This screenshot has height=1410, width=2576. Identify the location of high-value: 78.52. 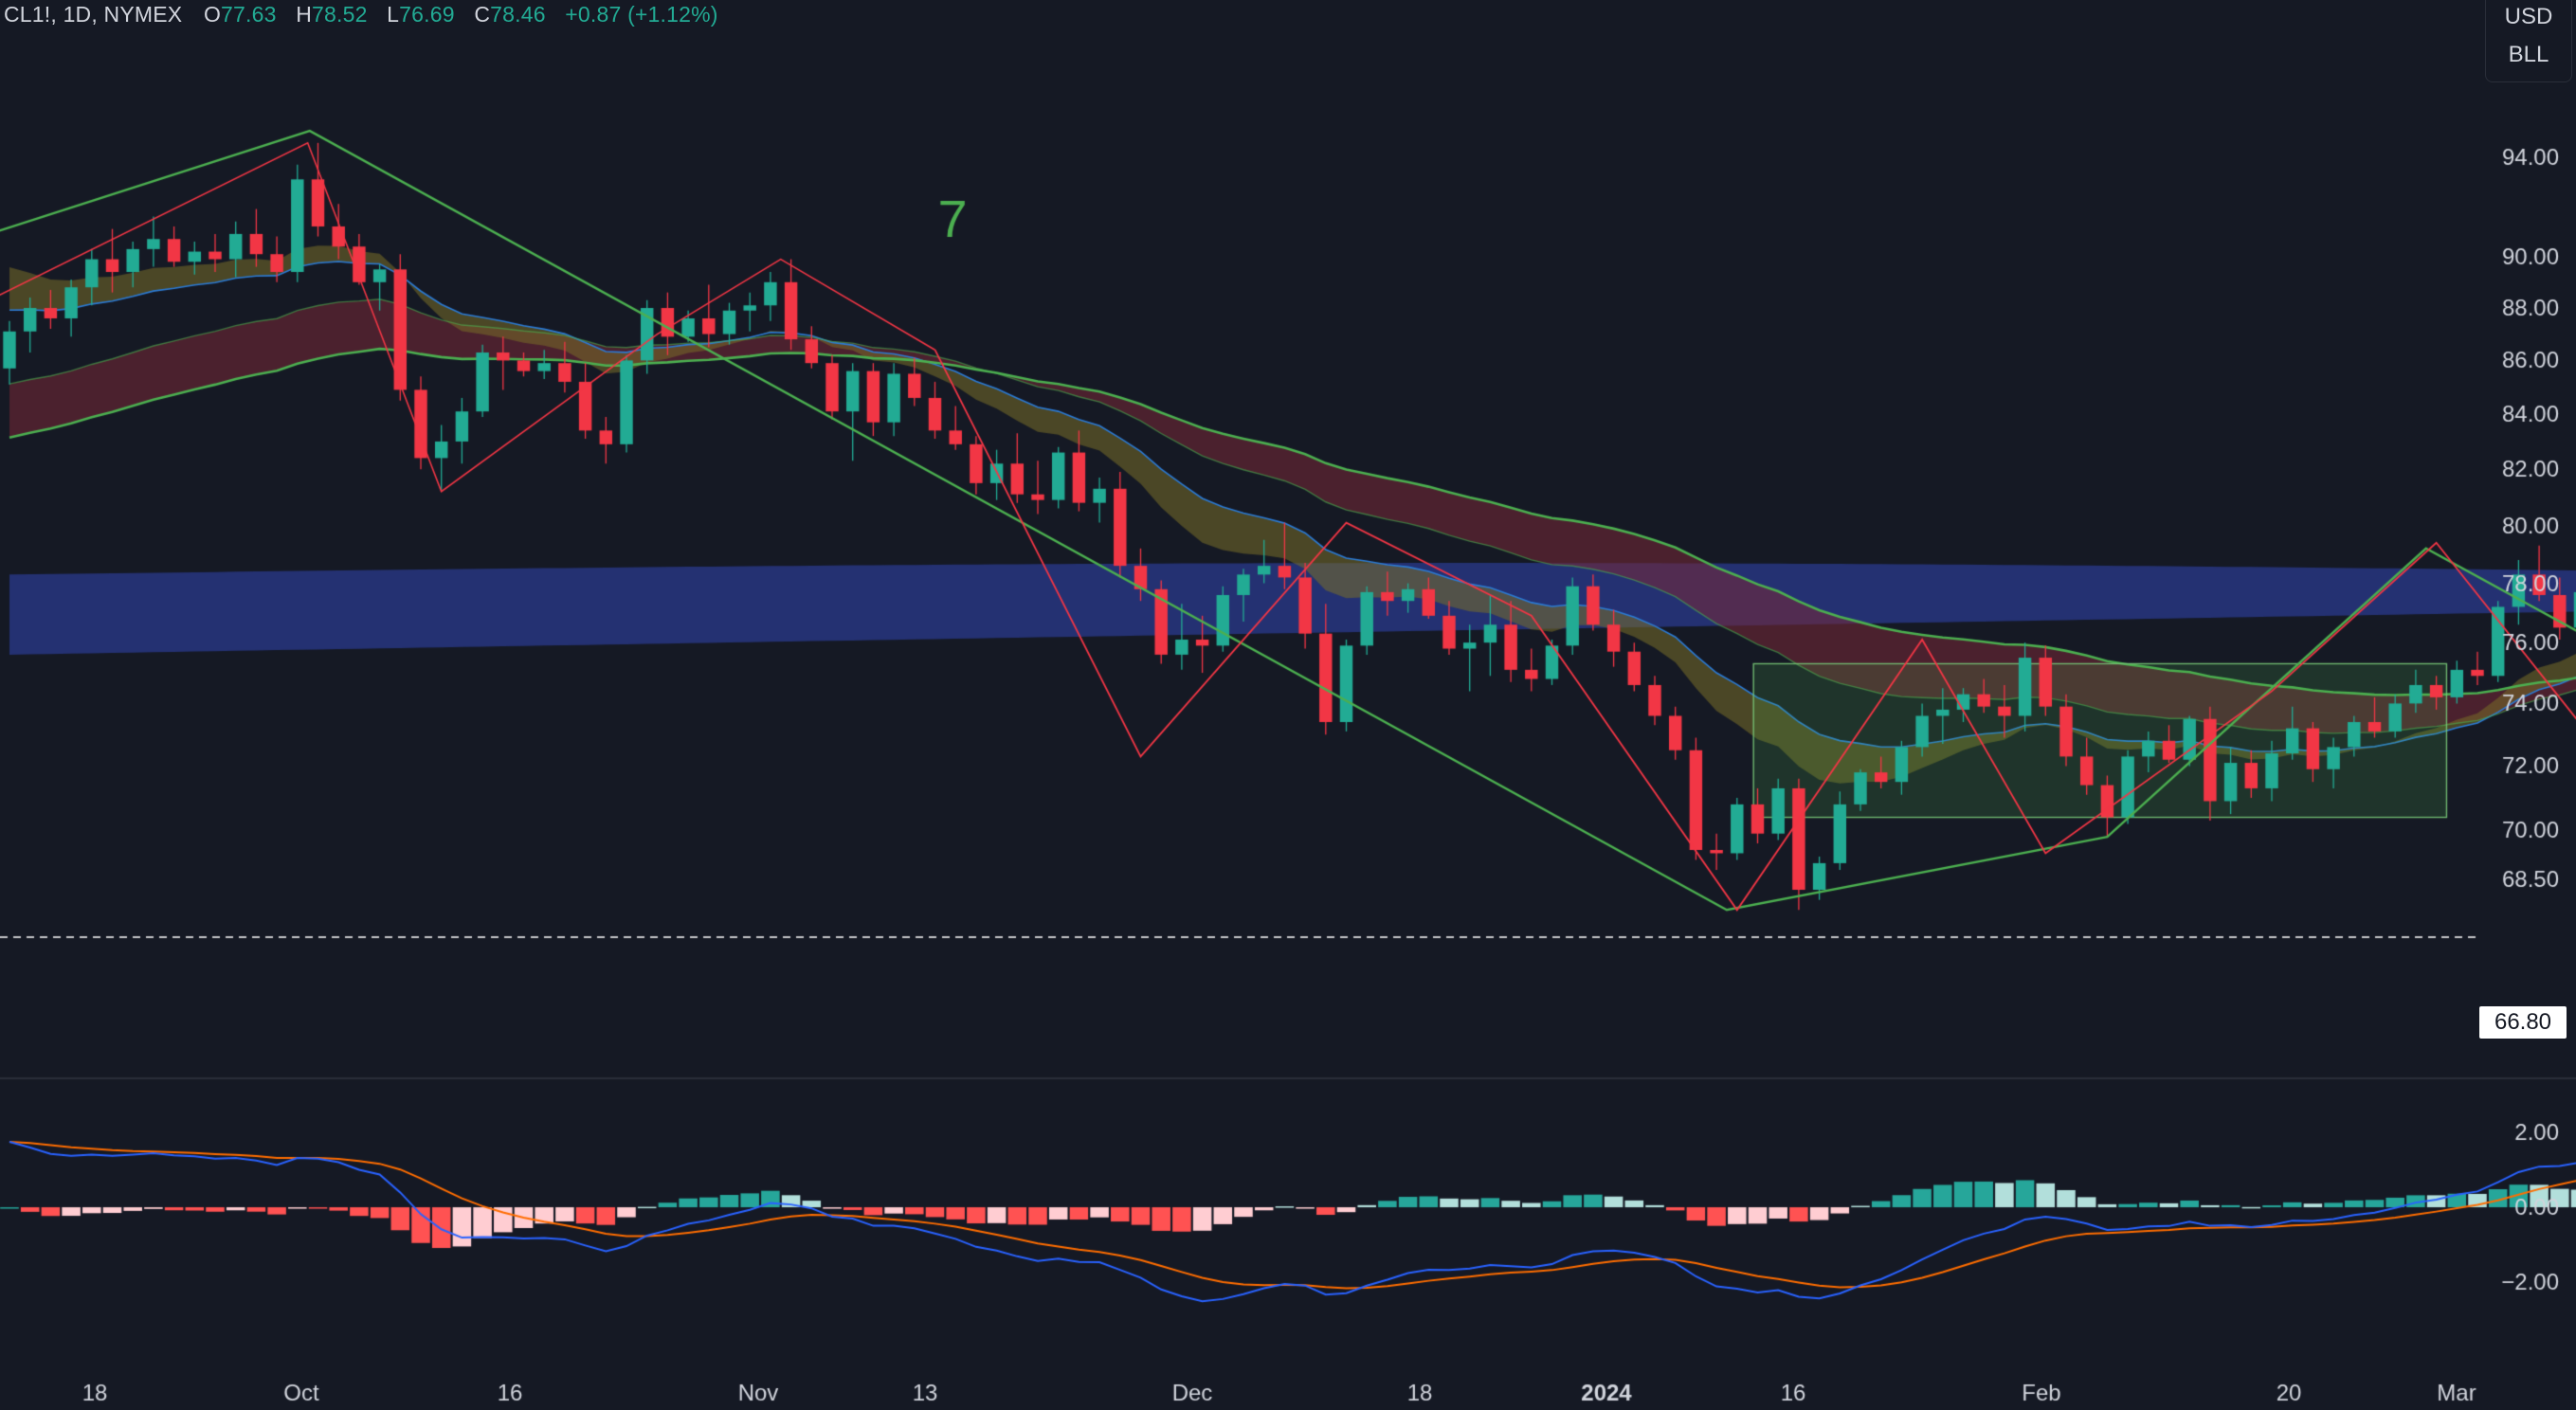
(340, 15).